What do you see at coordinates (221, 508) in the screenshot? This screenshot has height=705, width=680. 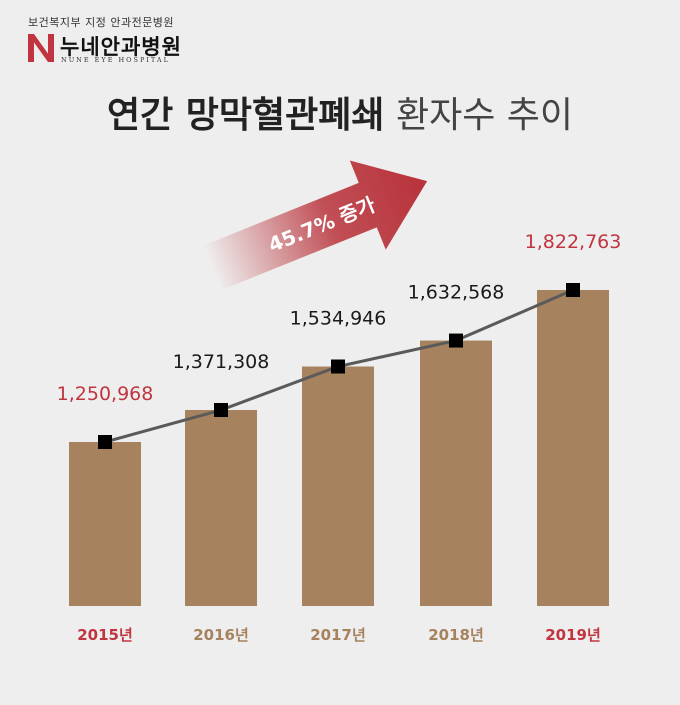 I see `bar-2016년` at bounding box center [221, 508].